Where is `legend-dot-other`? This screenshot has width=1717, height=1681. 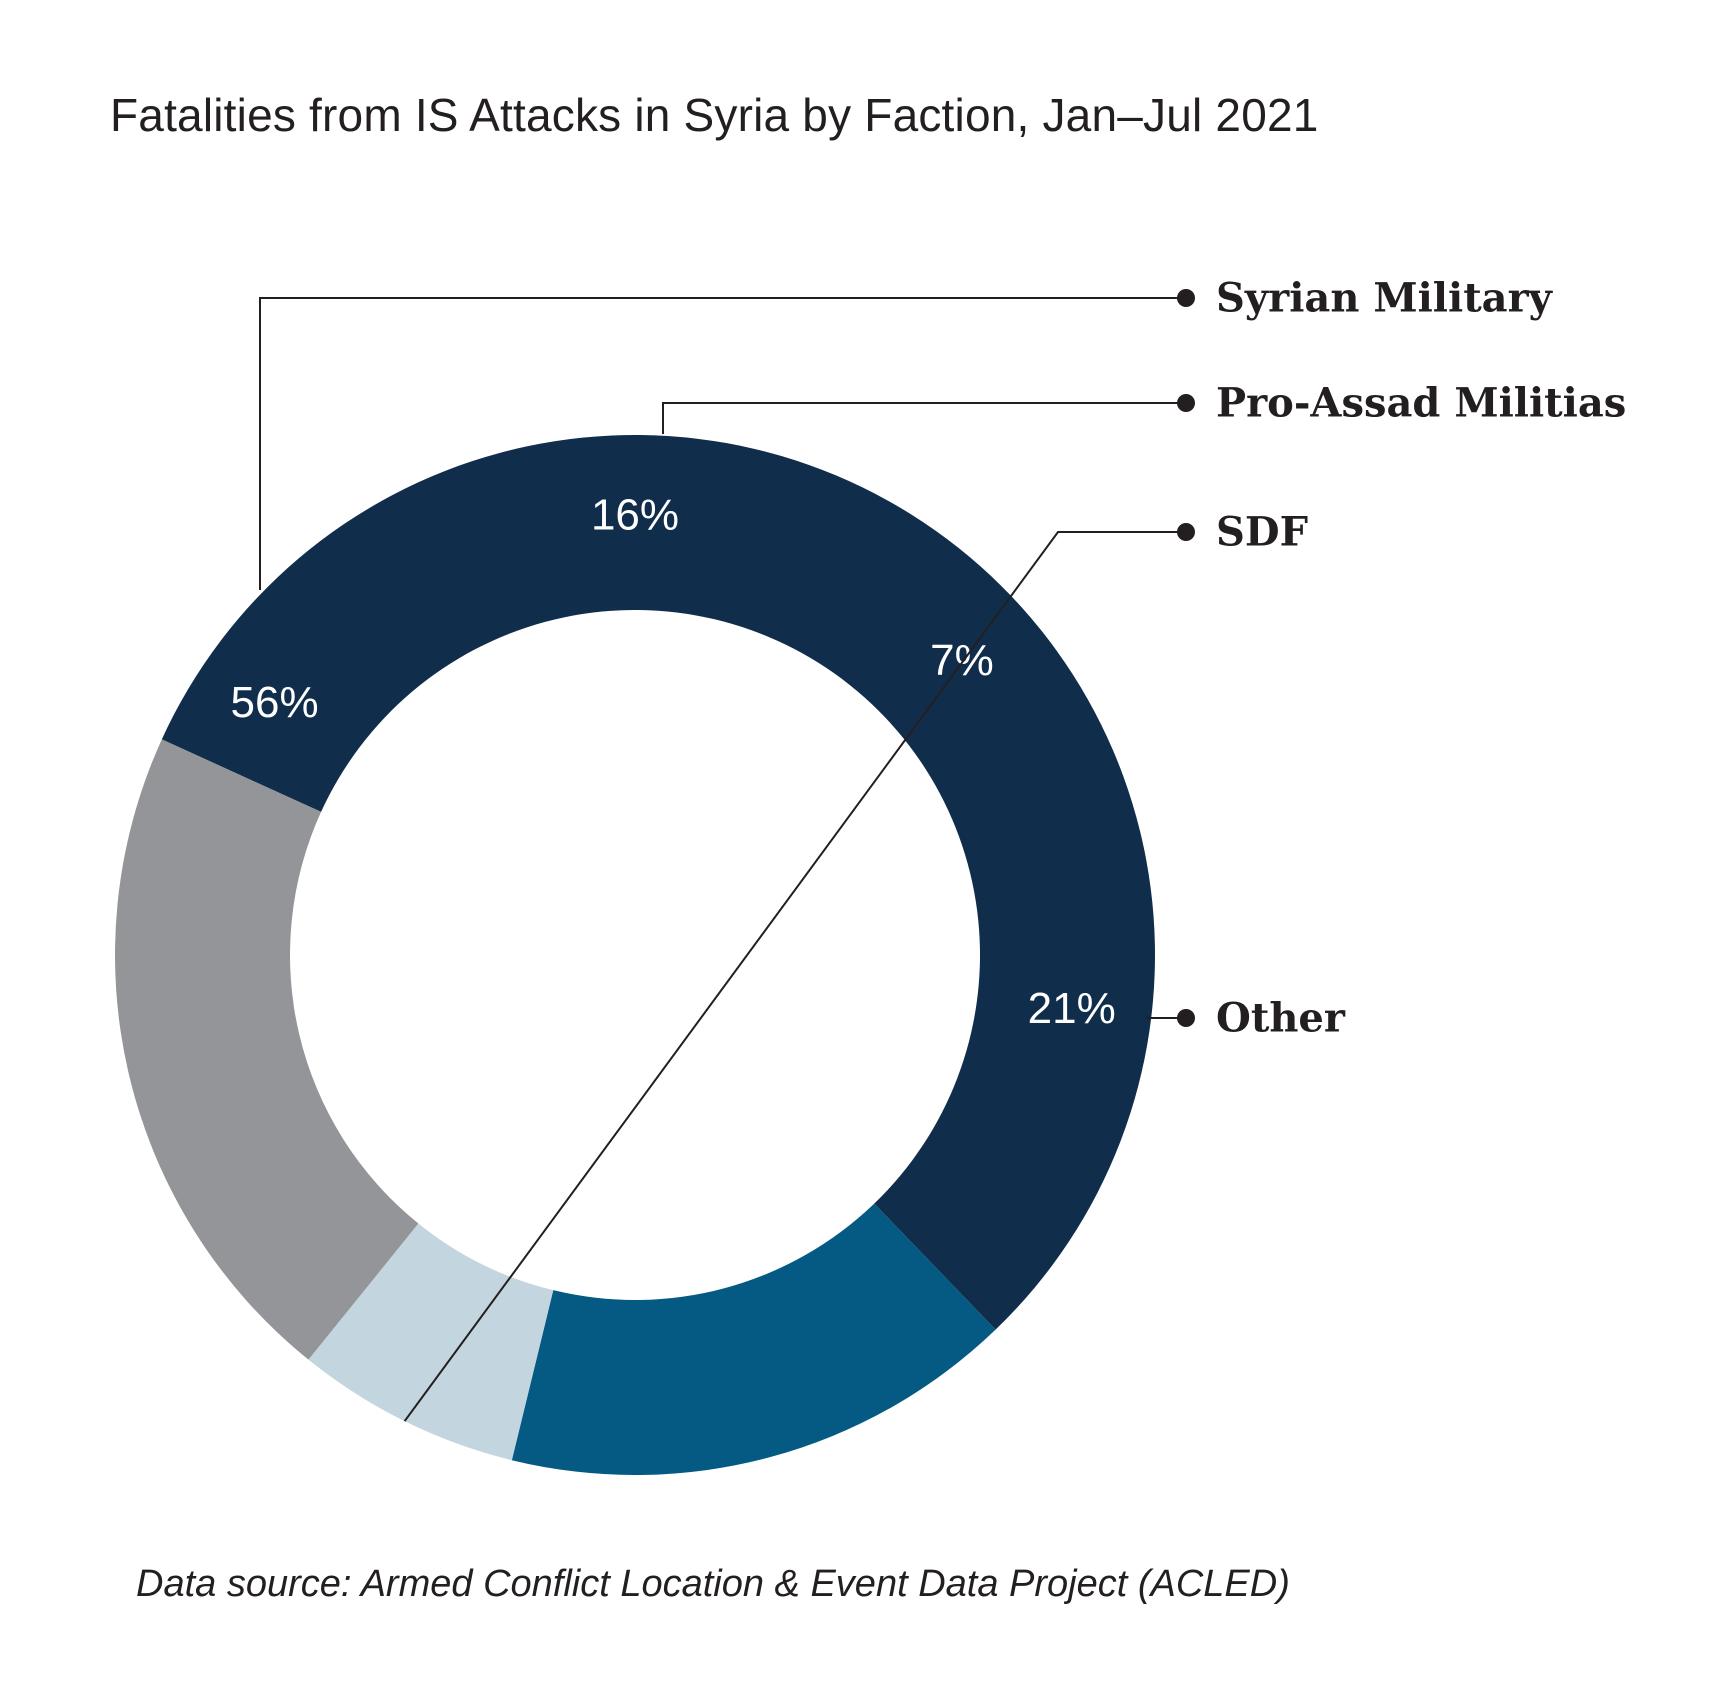 legend-dot-other is located at coordinates (1186, 1018).